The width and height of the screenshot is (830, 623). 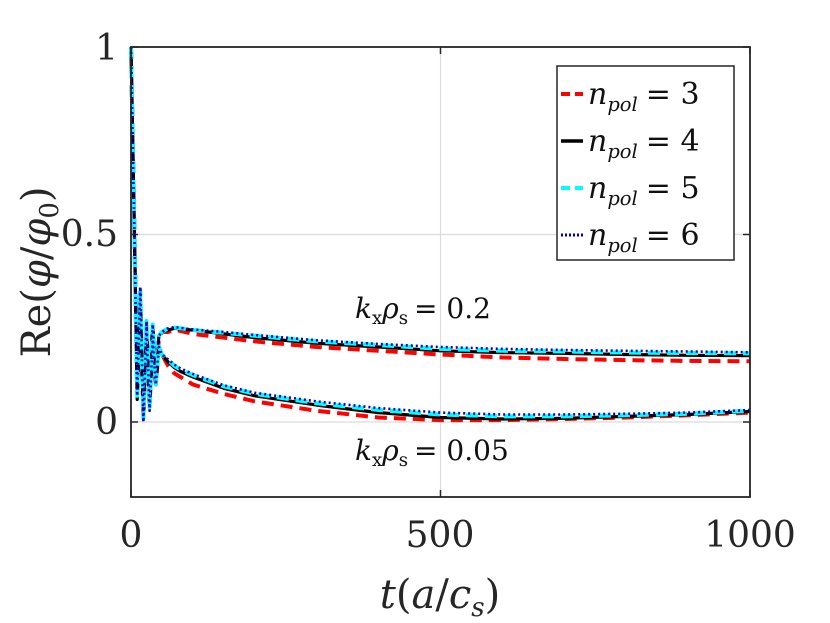 What do you see at coordinates (644, 143) in the screenshot?
I see `legend-label-1: npol = 4` at bounding box center [644, 143].